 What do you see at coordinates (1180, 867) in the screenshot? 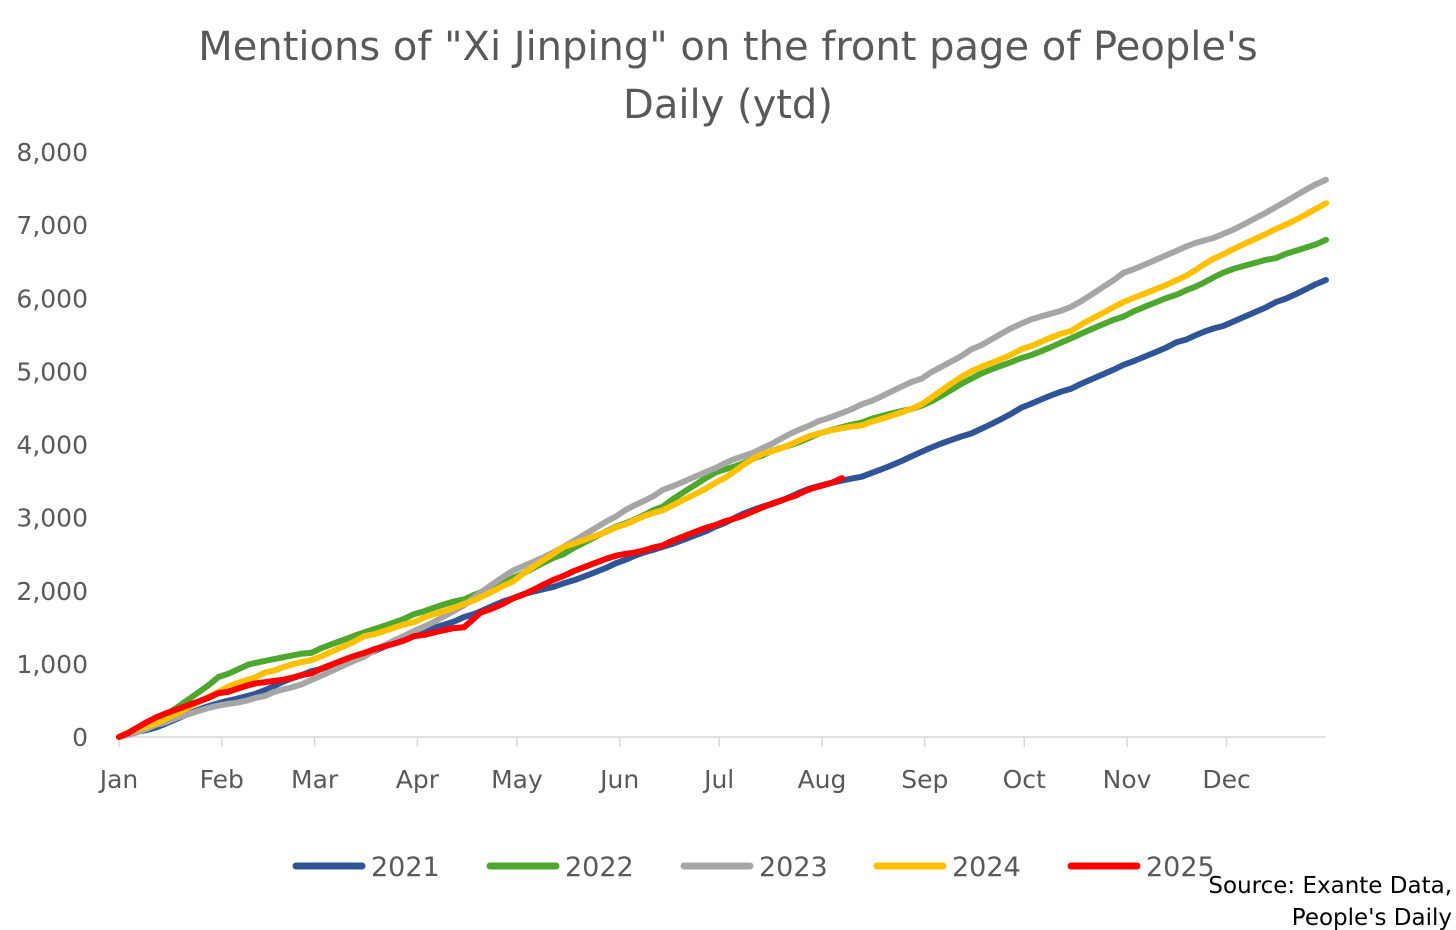
I see `legend-label-2025: 2025` at bounding box center [1180, 867].